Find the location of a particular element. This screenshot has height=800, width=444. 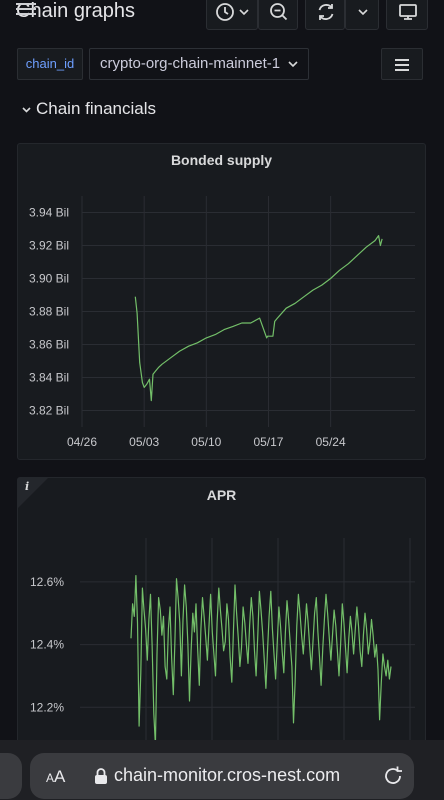

time-picker-button is located at coordinates (232, 15).